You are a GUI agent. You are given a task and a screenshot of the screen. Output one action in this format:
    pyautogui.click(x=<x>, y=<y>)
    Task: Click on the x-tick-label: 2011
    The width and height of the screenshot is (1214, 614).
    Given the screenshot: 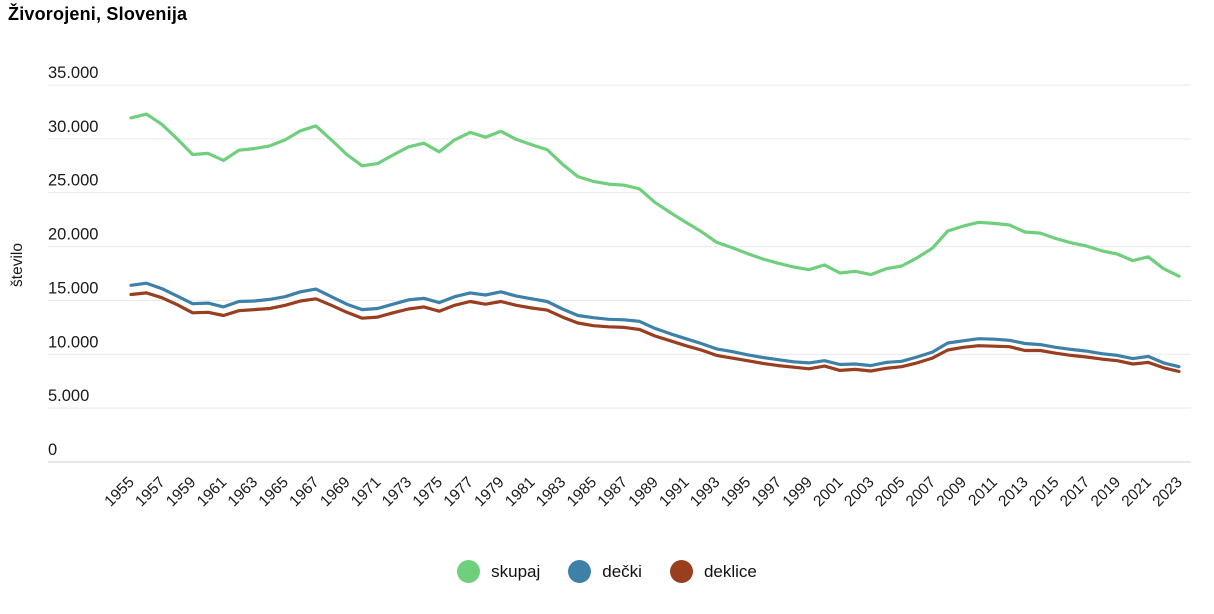 What is the action you would take?
    pyautogui.click(x=983, y=492)
    